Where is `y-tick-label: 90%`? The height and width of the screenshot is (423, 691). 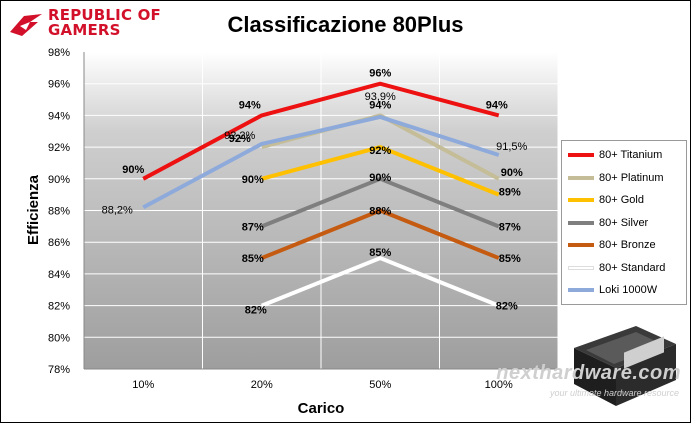 y-tick-label: 90% is located at coordinates (59, 180).